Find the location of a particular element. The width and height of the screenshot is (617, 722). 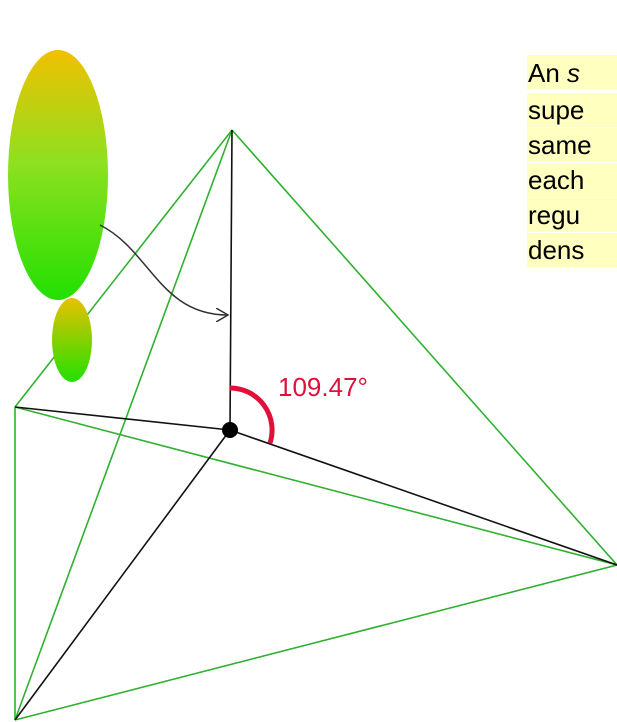

text-line: regu is located at coordinates (554, 215).